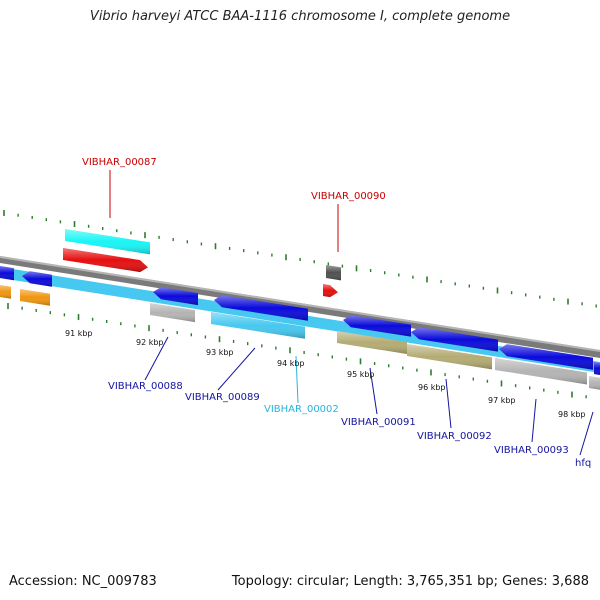 The height and width of the screenshot is (600, 600). Describe the element at coordinates (119, 162) in the screenshot. I see `gene-label-vibhar-00087: VIBHAR_00087` at that location.